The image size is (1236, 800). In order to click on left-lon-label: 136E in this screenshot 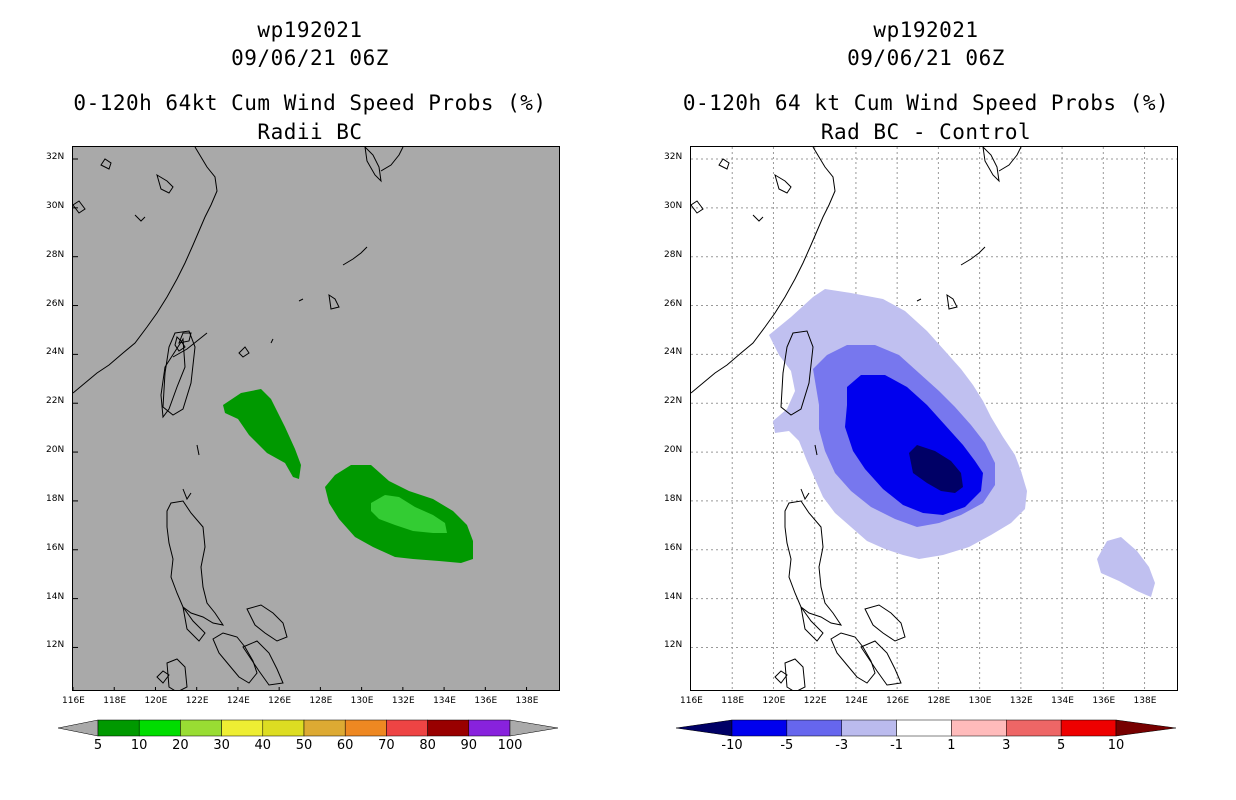, I will do `click(486, 701)`.